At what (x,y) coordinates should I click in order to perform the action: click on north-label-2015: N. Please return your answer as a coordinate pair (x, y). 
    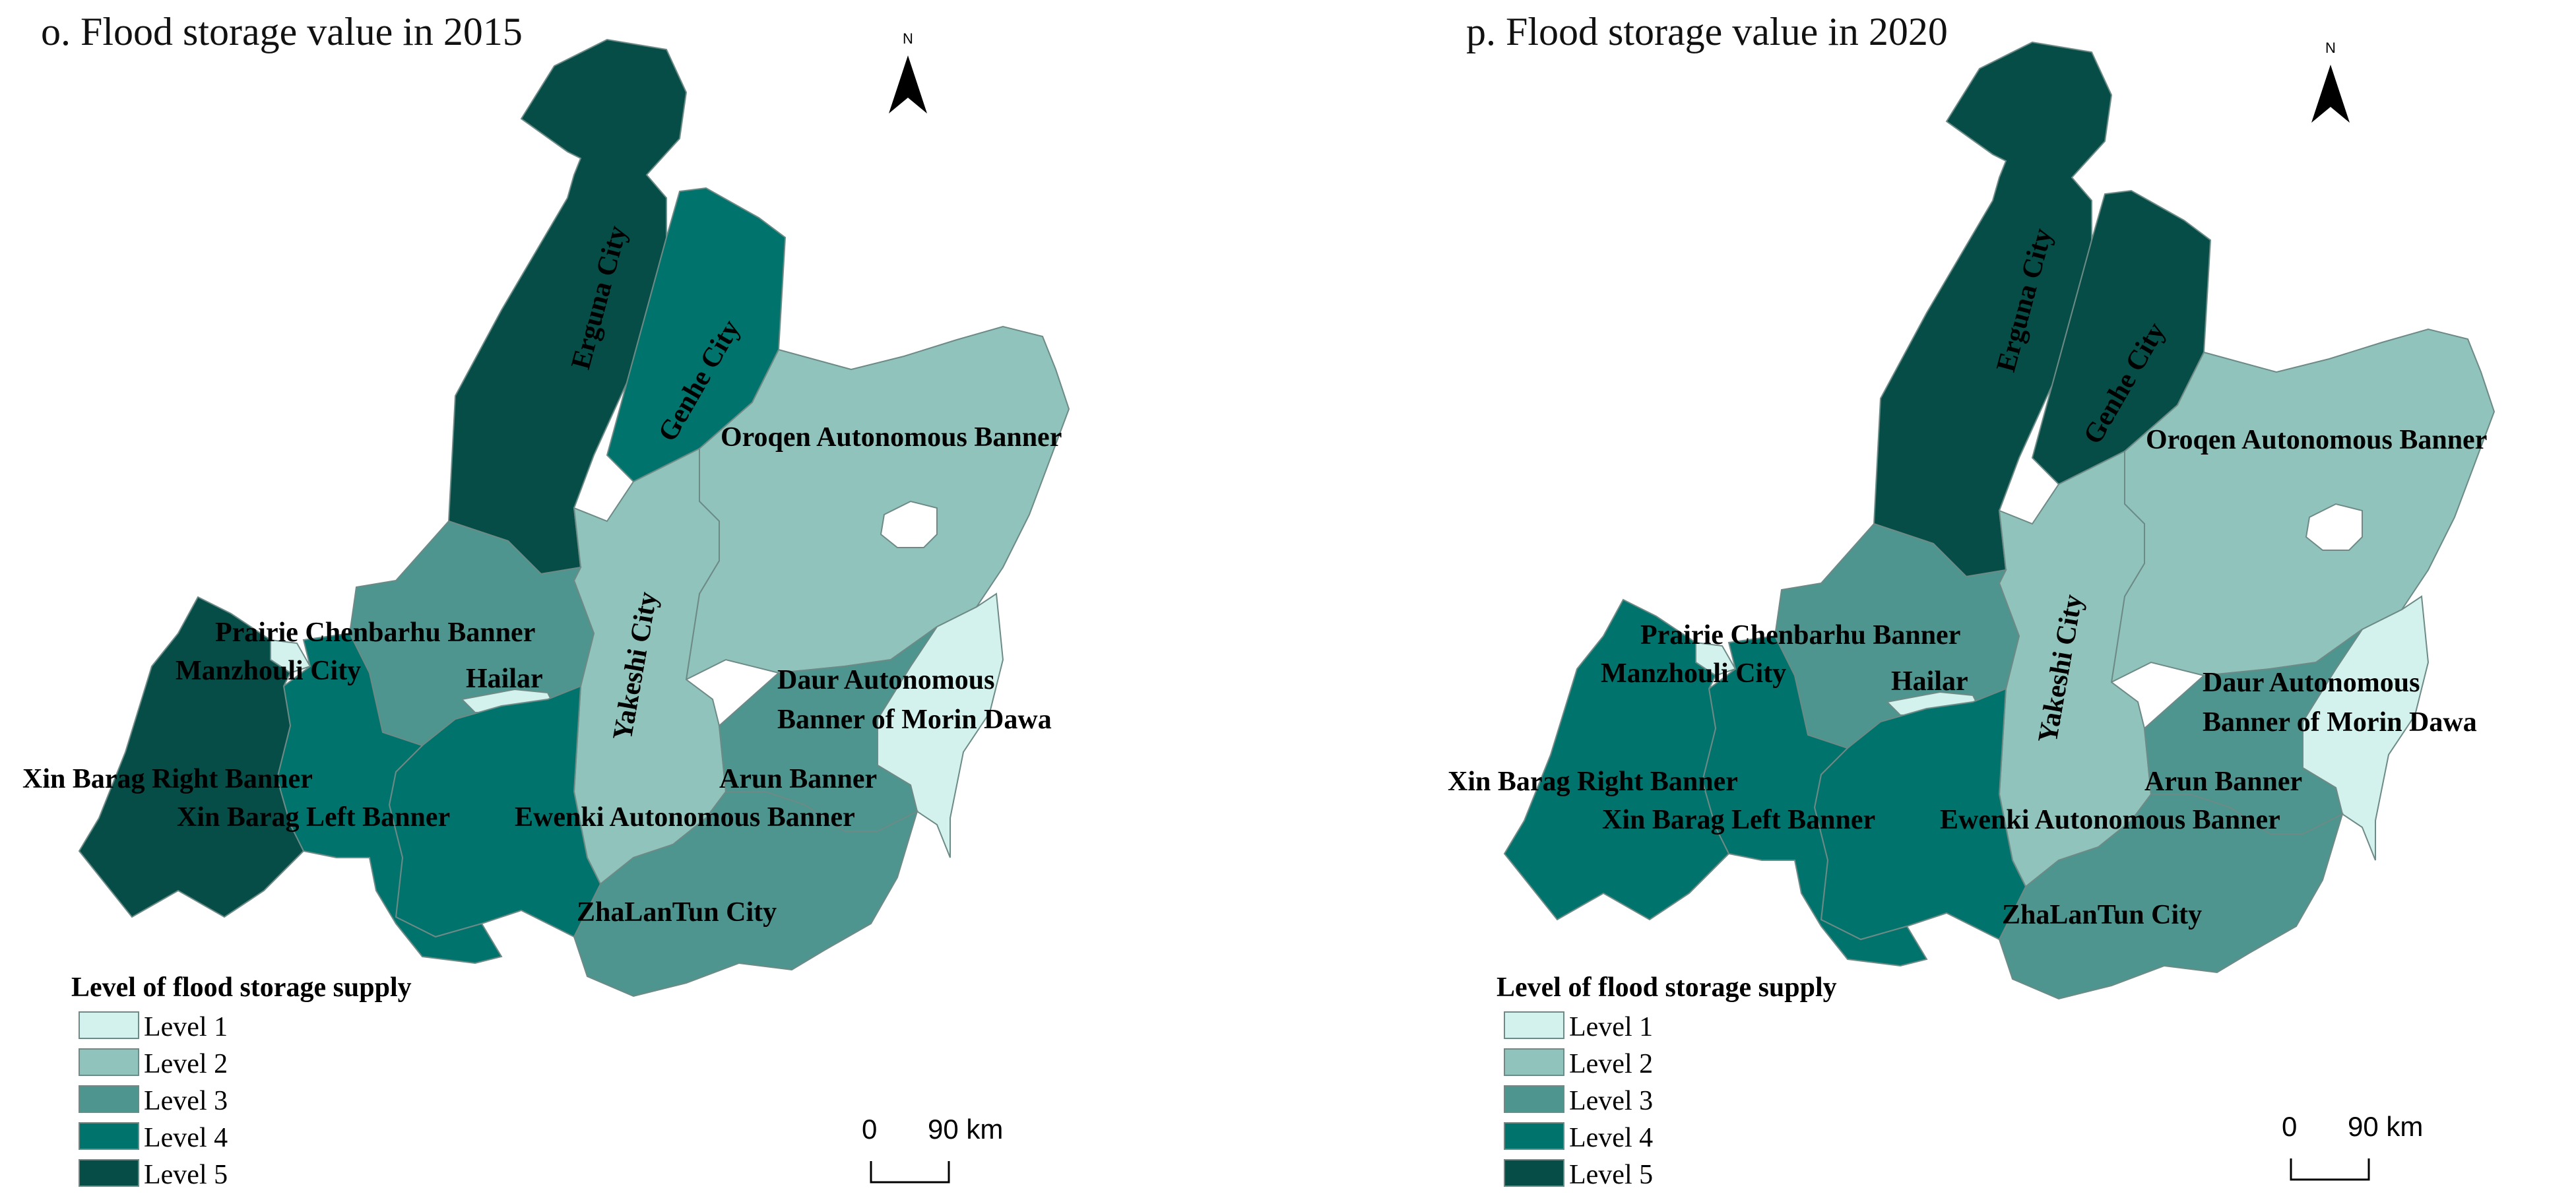
    Looking at the image, I should click on (908, 38).